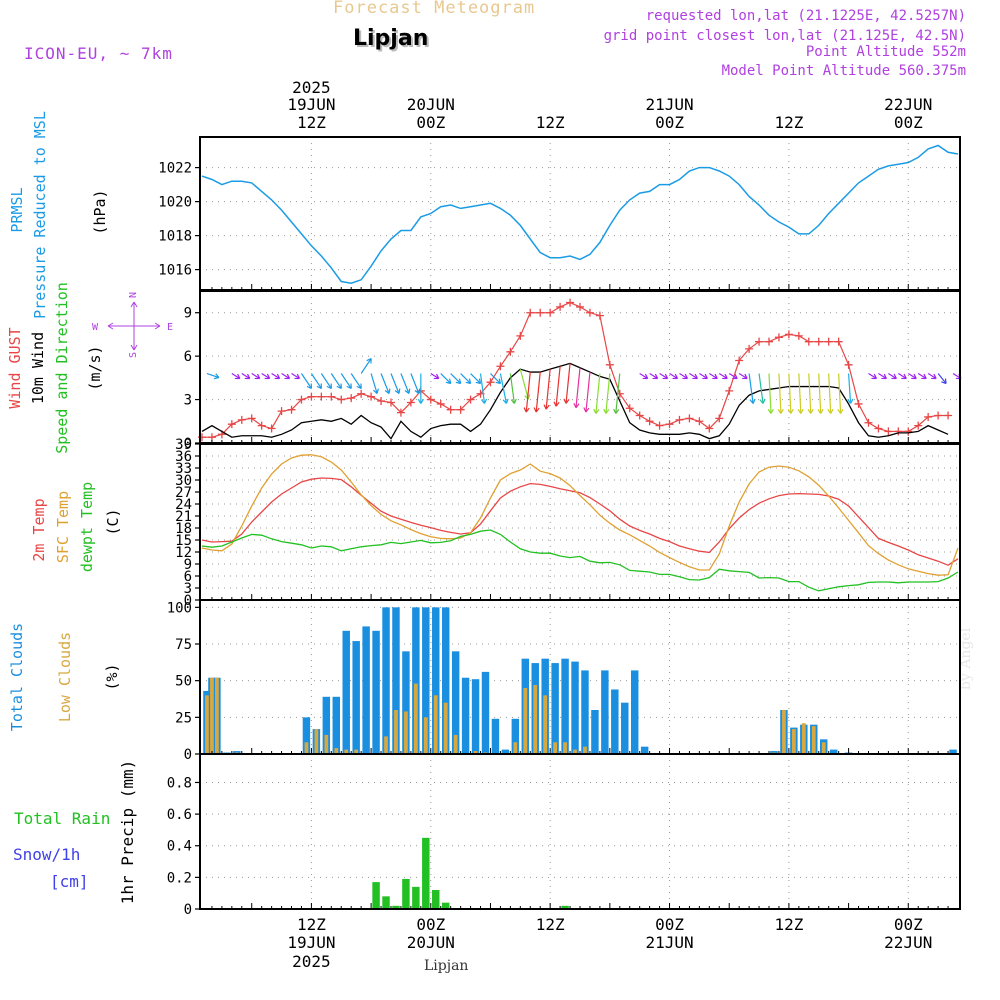 This screenshot has width=1000, height=1000. I want to click on t2m-label: 2m Temp, so click(39, 529).